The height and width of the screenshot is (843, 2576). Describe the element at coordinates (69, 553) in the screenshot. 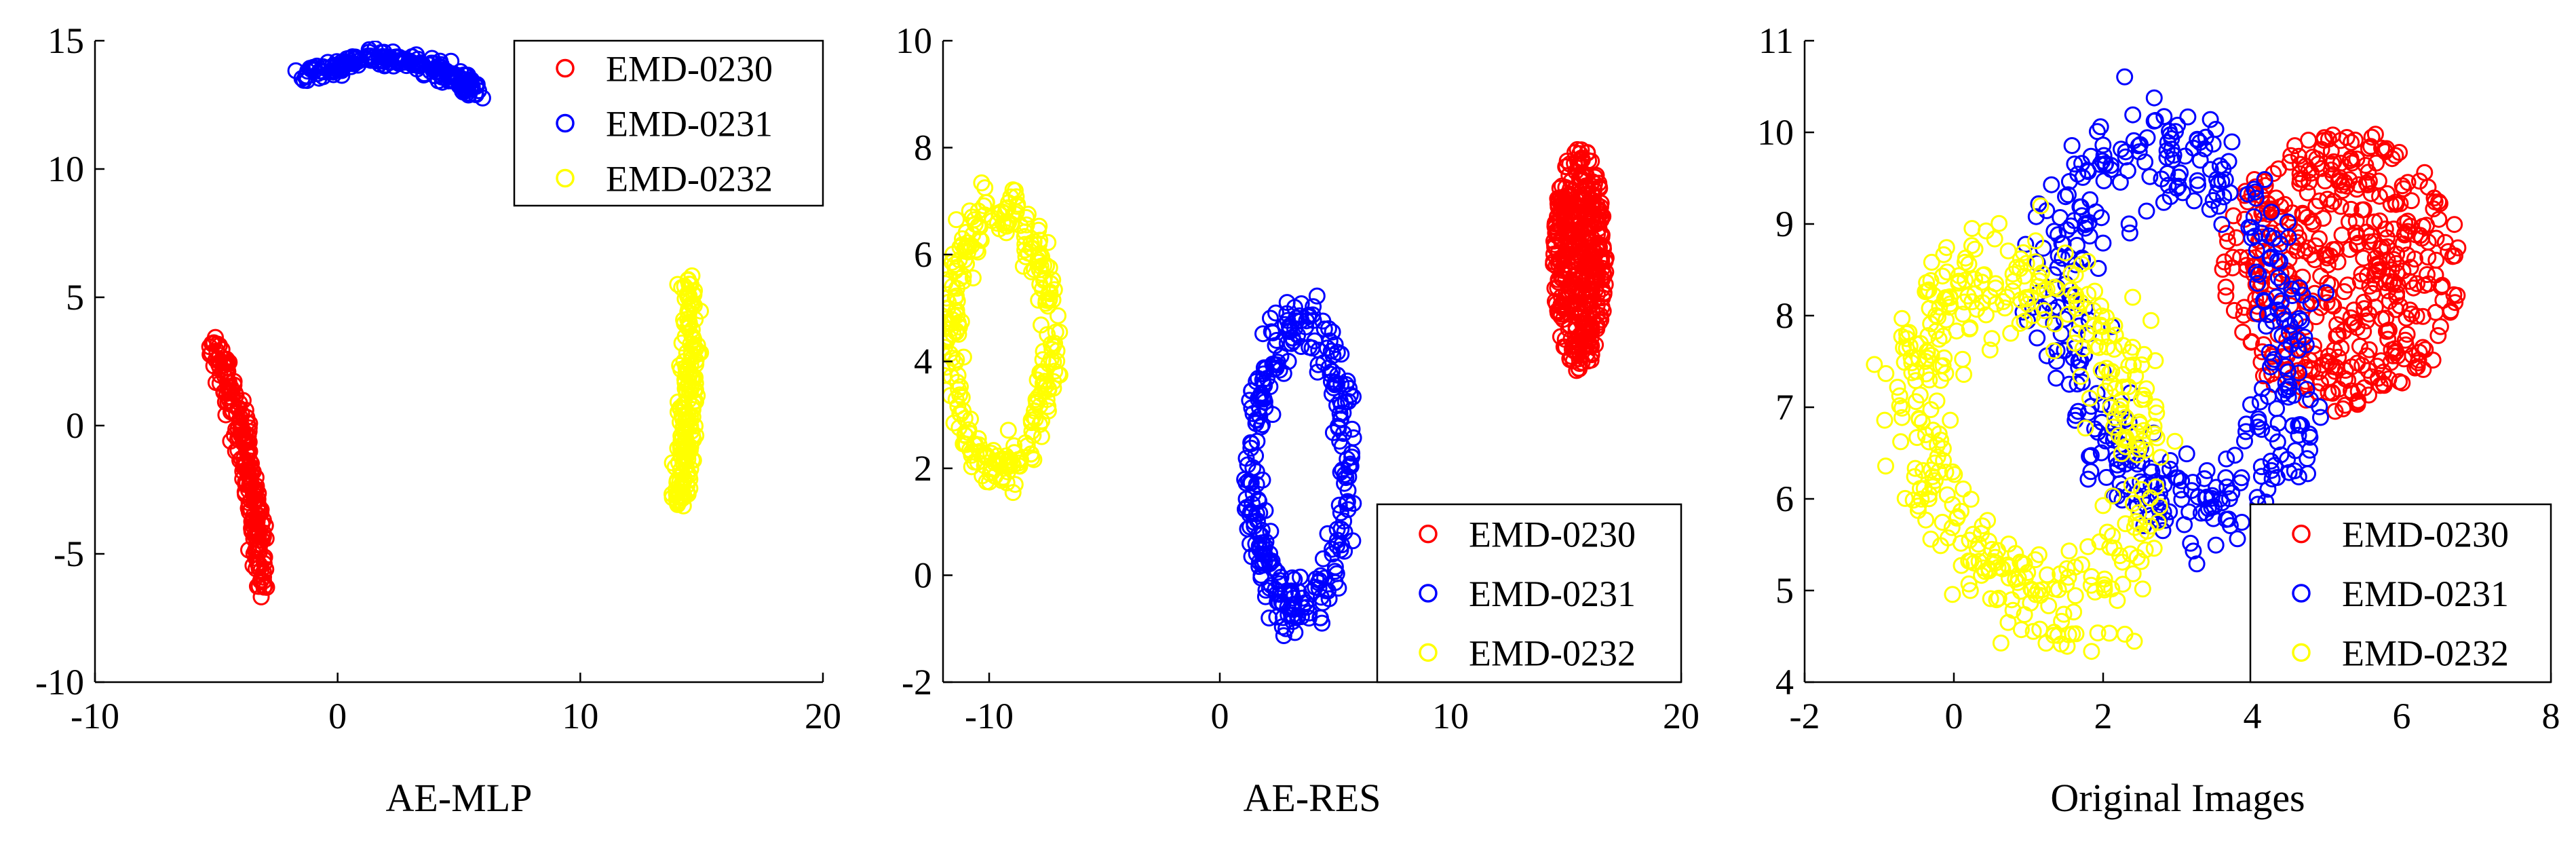

I see `y-tick-label: -5` at that location.